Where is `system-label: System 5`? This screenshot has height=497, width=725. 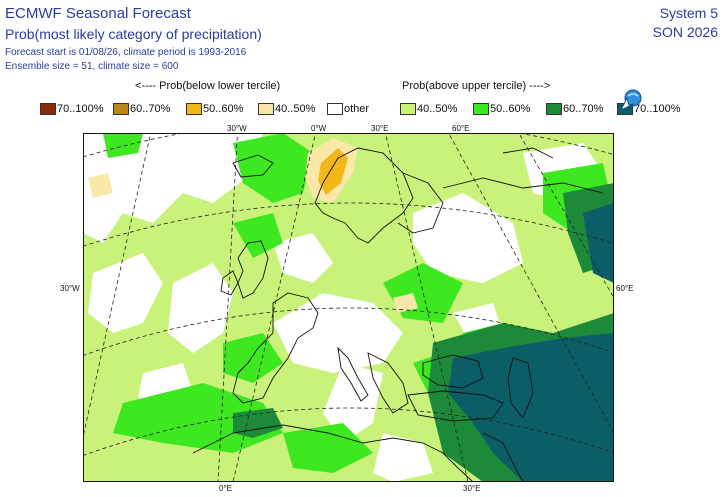 system-label: System 5 is located at coordinates (688, 13).